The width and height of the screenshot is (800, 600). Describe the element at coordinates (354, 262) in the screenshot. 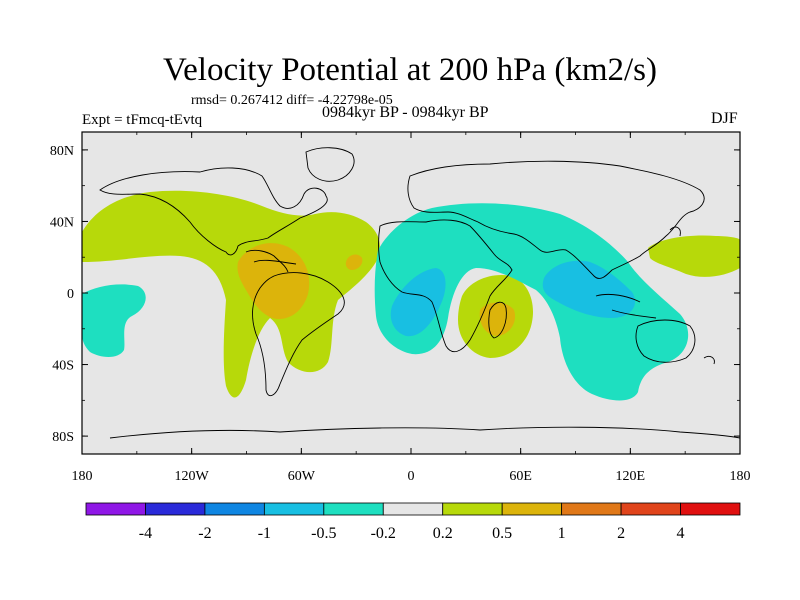

I see `strong-positive-atlantic` at that location.